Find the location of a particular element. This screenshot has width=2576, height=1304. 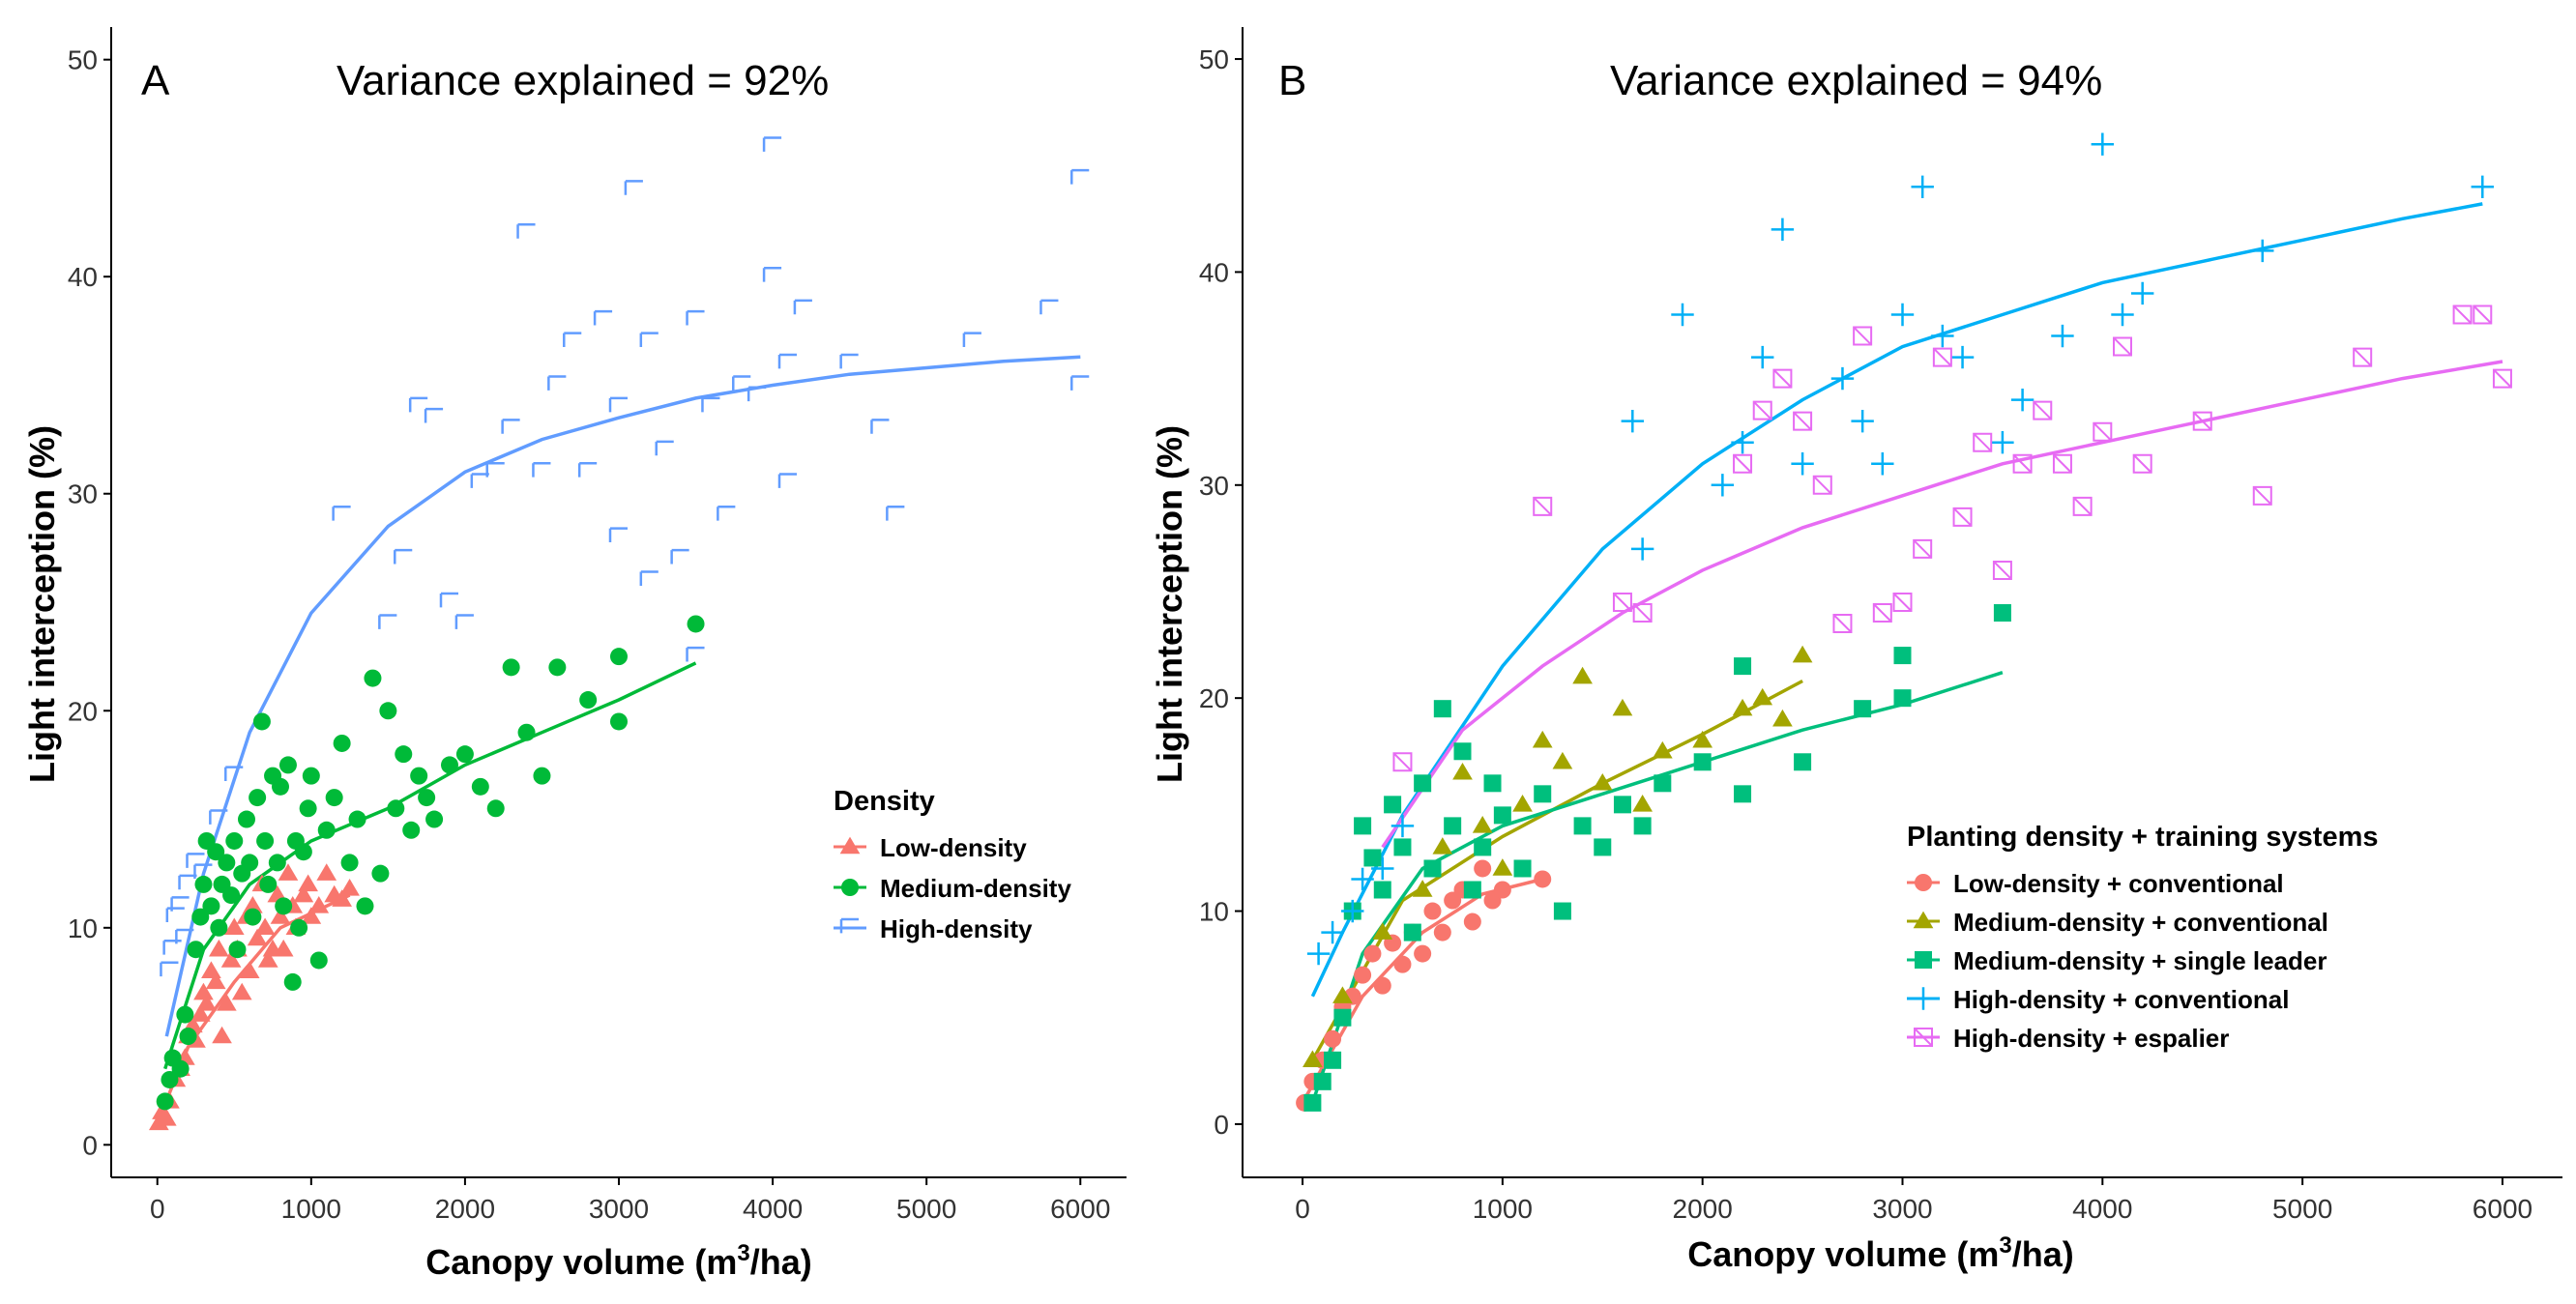

panel-b-legend-label-high-density-conventional: High-density + conventional is located at coordinates (2121, 999).